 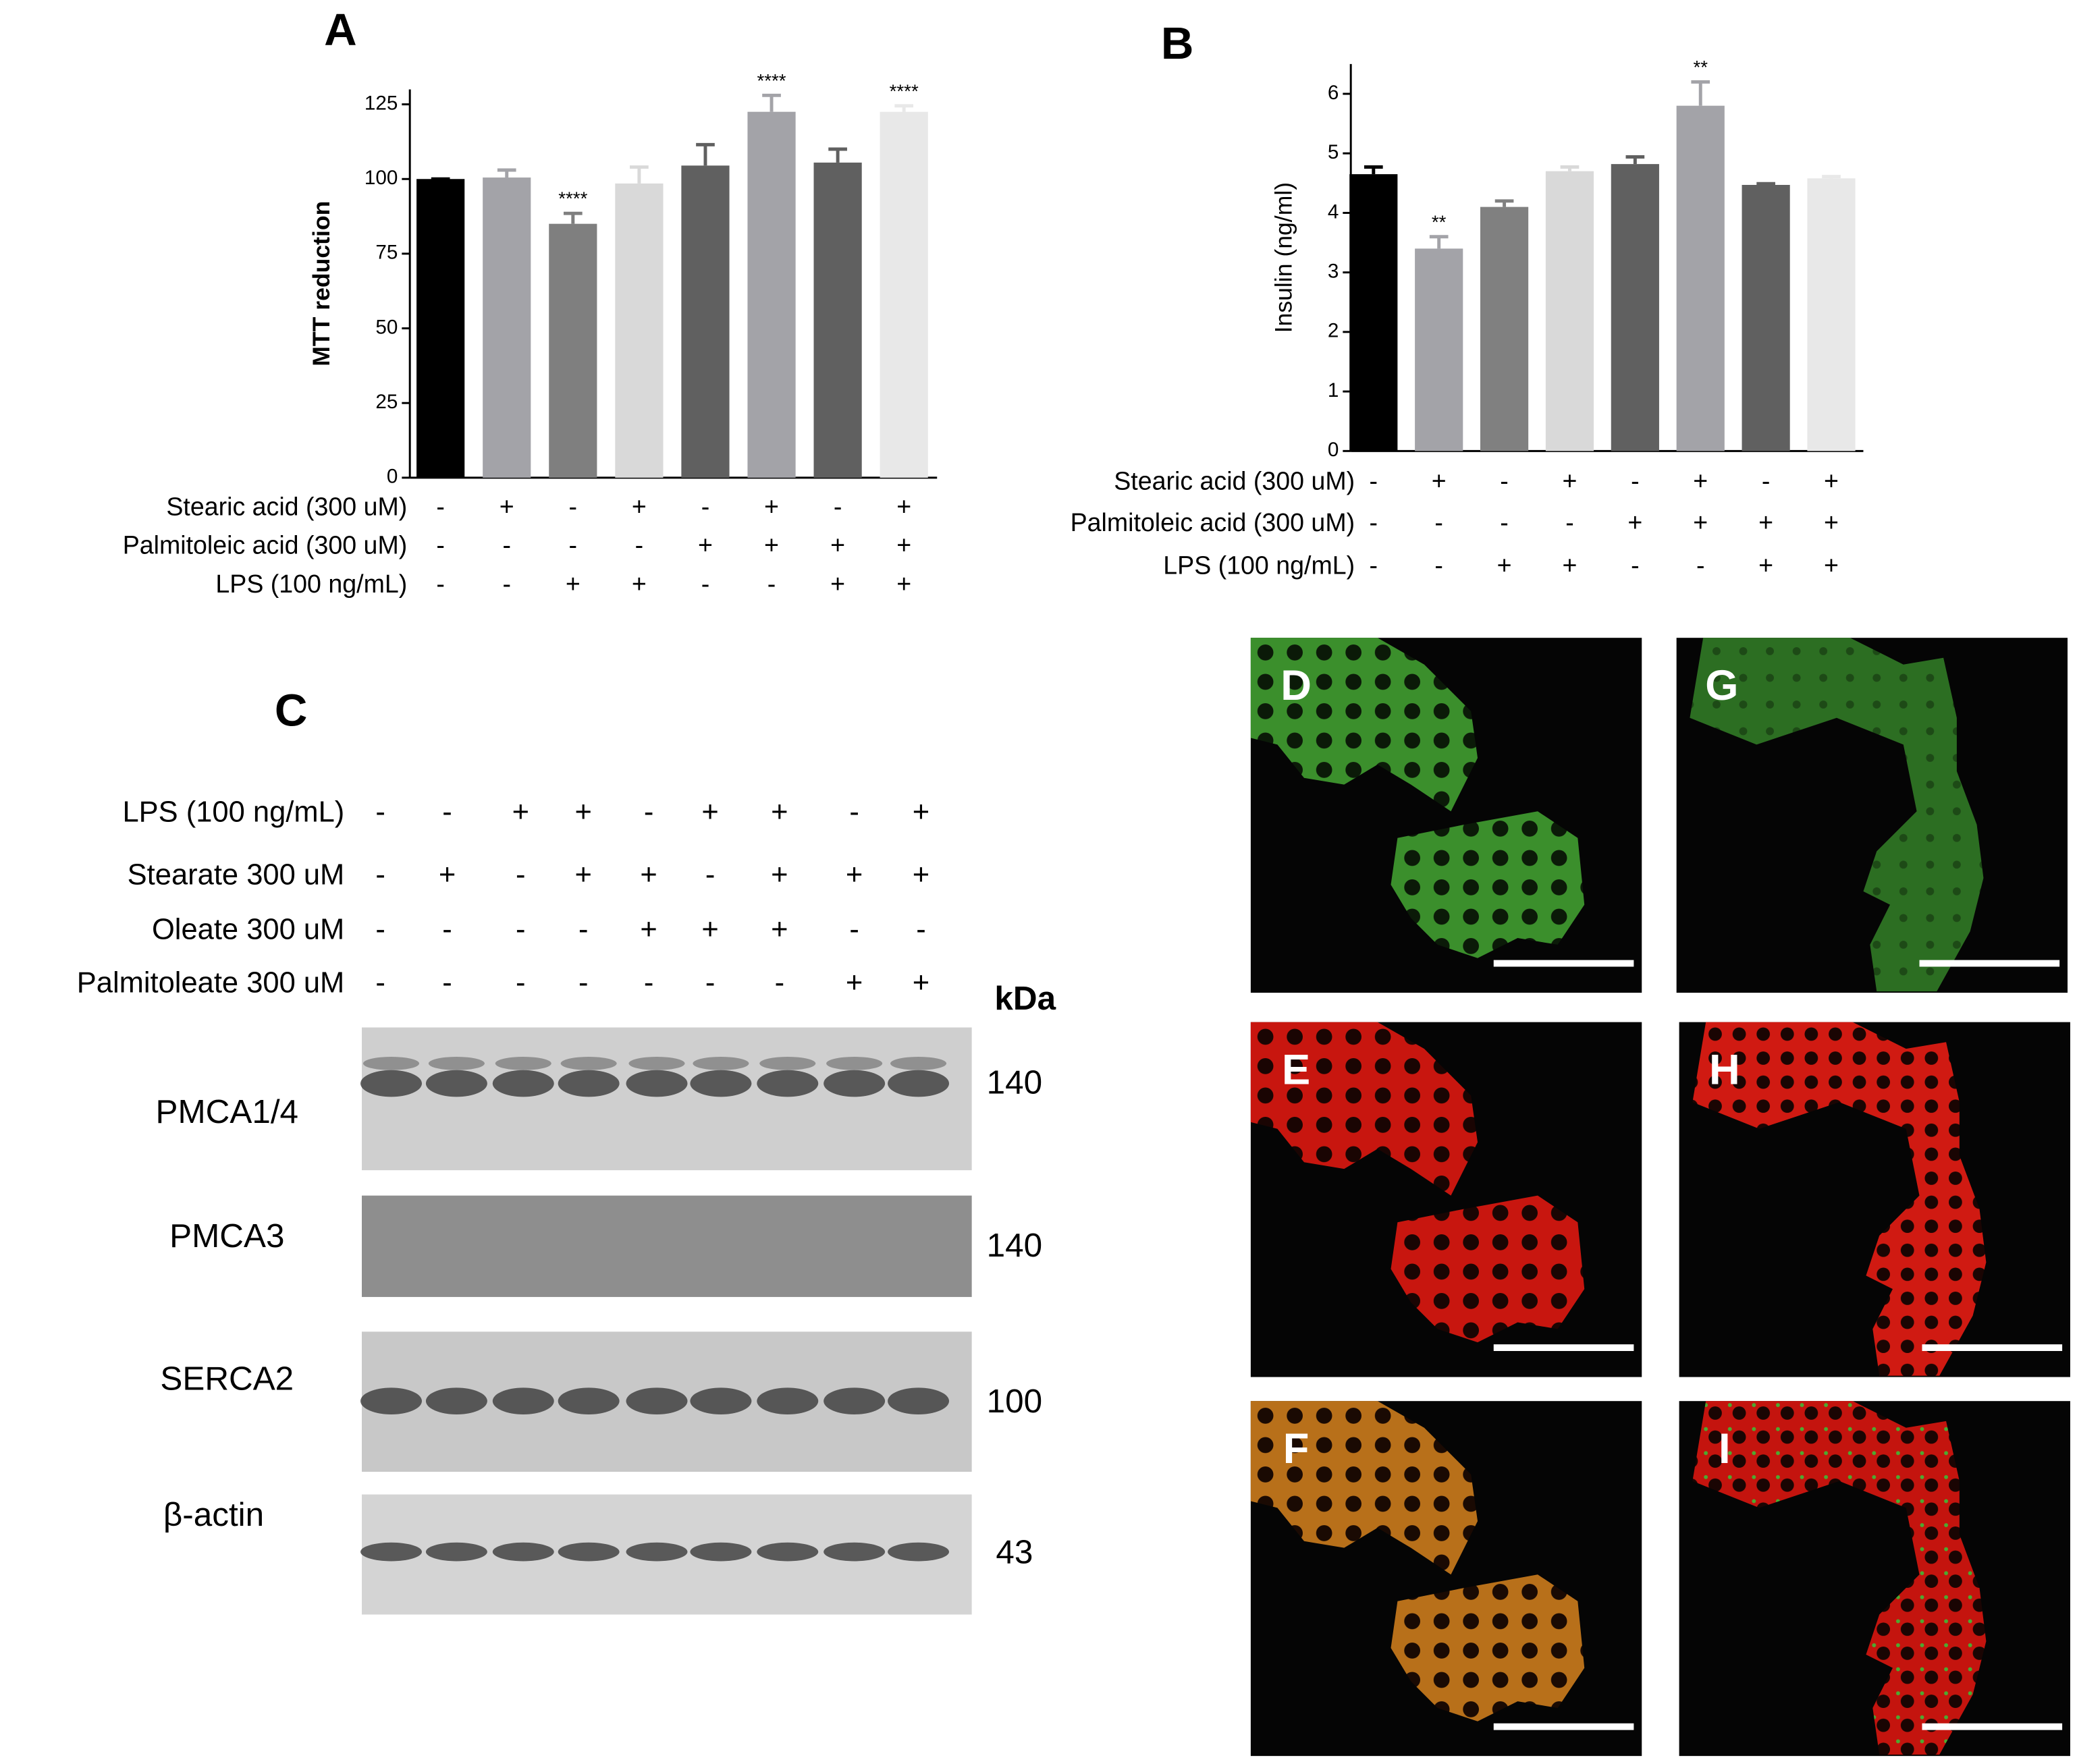 What do you see at coordinates (1333, 152) in the screenshot?
I see `y-tick-label: 5` at bounding box center [1333, 152].